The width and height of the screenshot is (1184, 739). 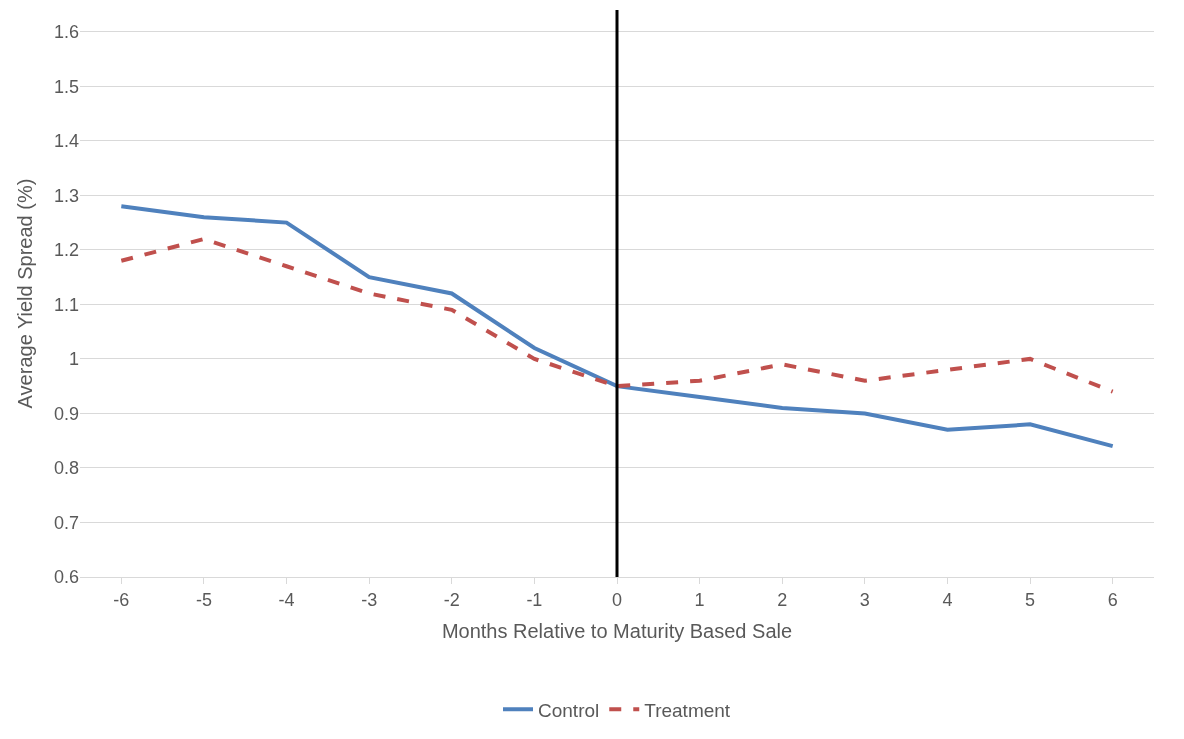 I want to click on y-tick-label: 1.5, so click(x=66, y=86).